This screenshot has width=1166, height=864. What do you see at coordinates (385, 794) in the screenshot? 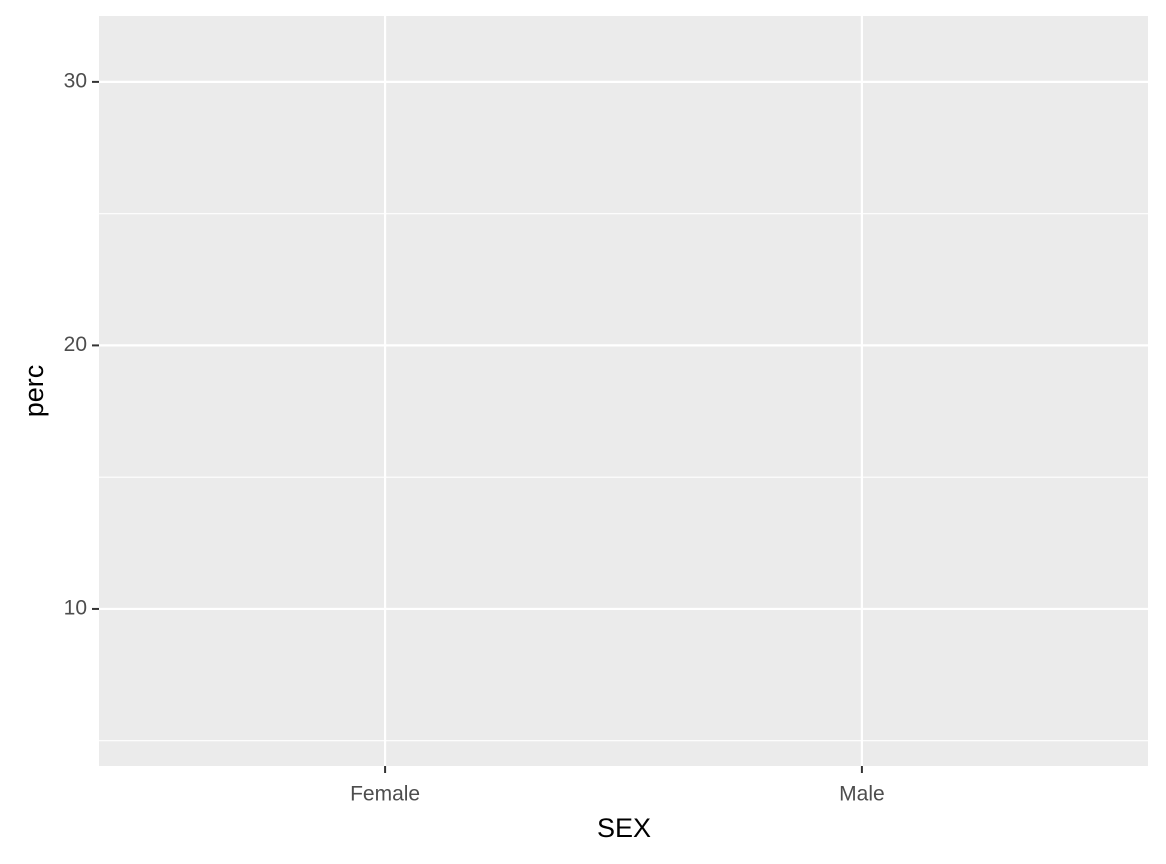
I see `x-tick-label: Female` at bounding box center [385, 794].